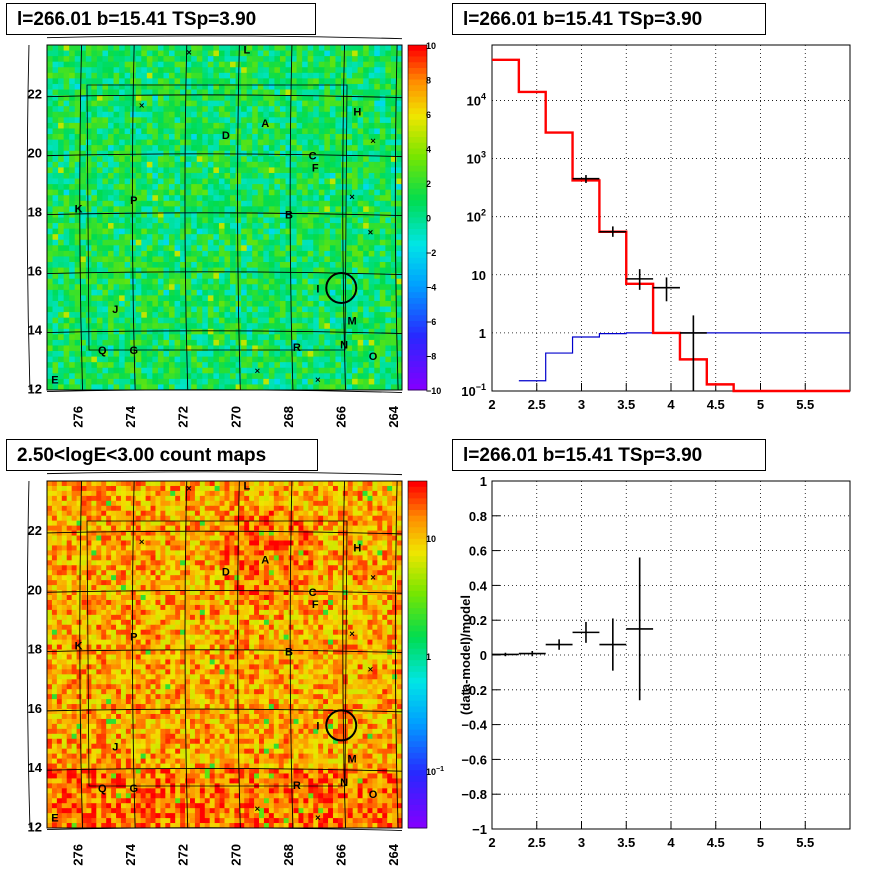 This screenshot has width=896, height=872. Describe the element at coordinates (393, 854) in the screenshot. I see `x-tick-label: 264` at that location.